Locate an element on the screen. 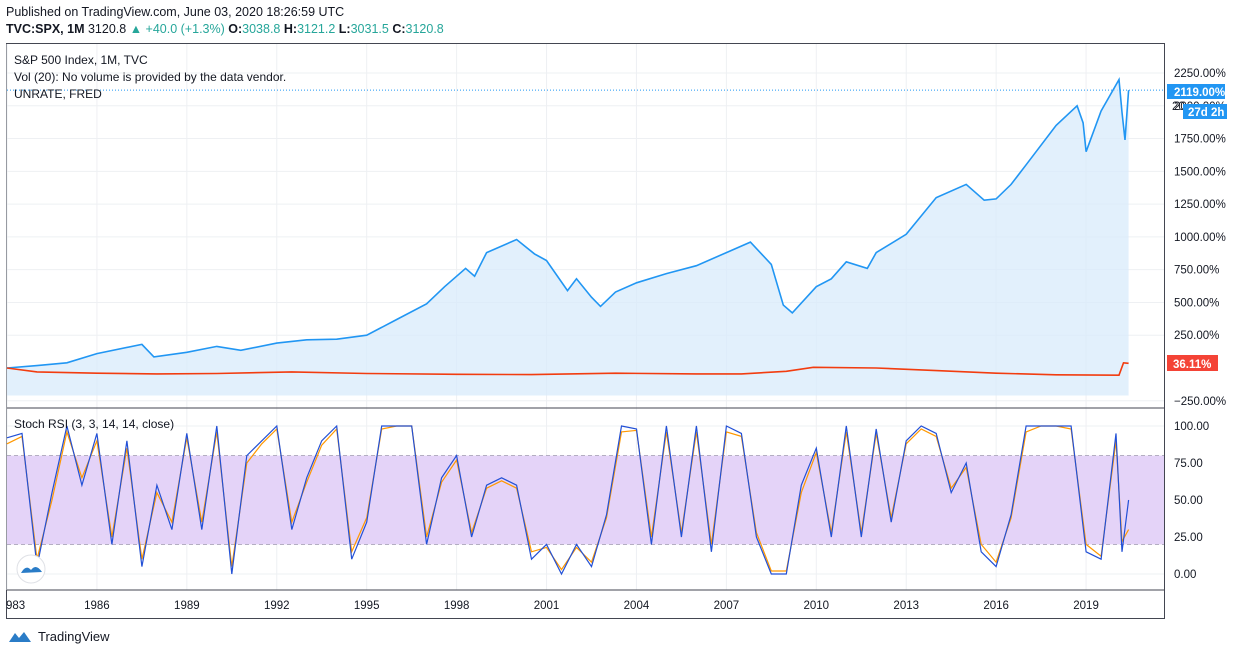 The image size is (1240, 656). spx-price-badge: 2119.00% is located at coordinates (1196, 91).